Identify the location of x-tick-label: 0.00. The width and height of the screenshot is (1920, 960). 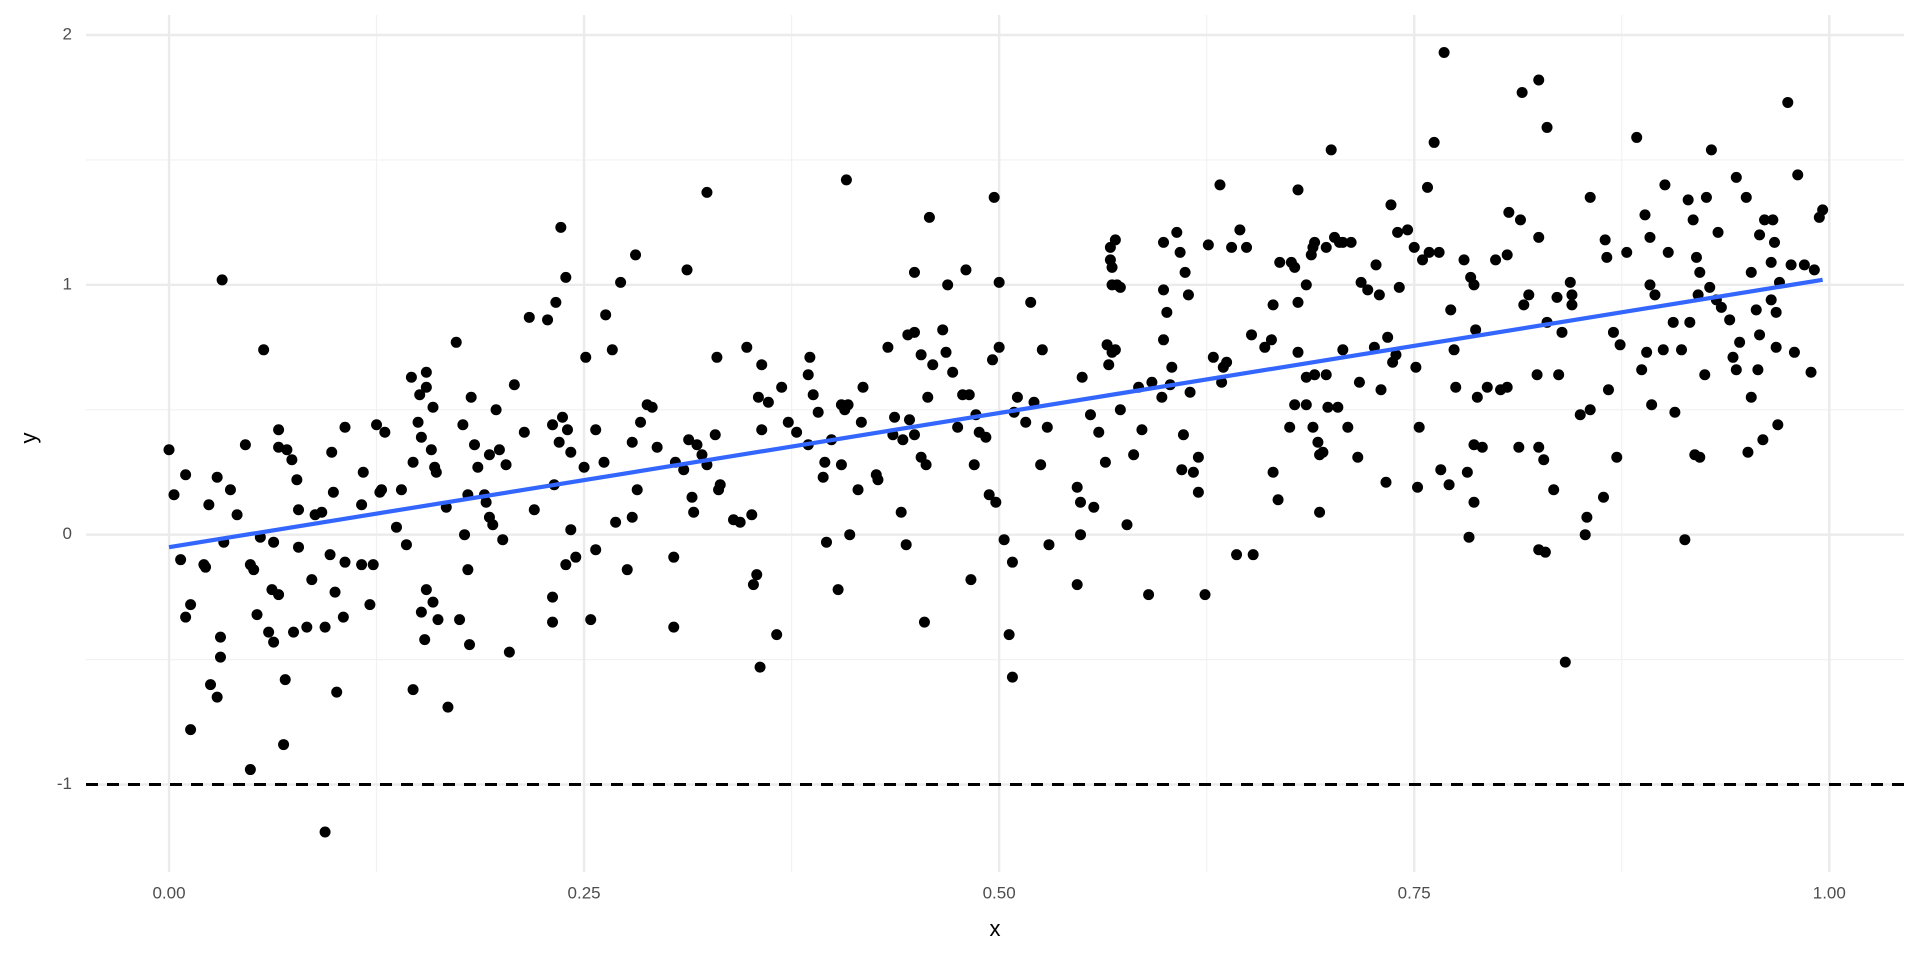
(168, 892).